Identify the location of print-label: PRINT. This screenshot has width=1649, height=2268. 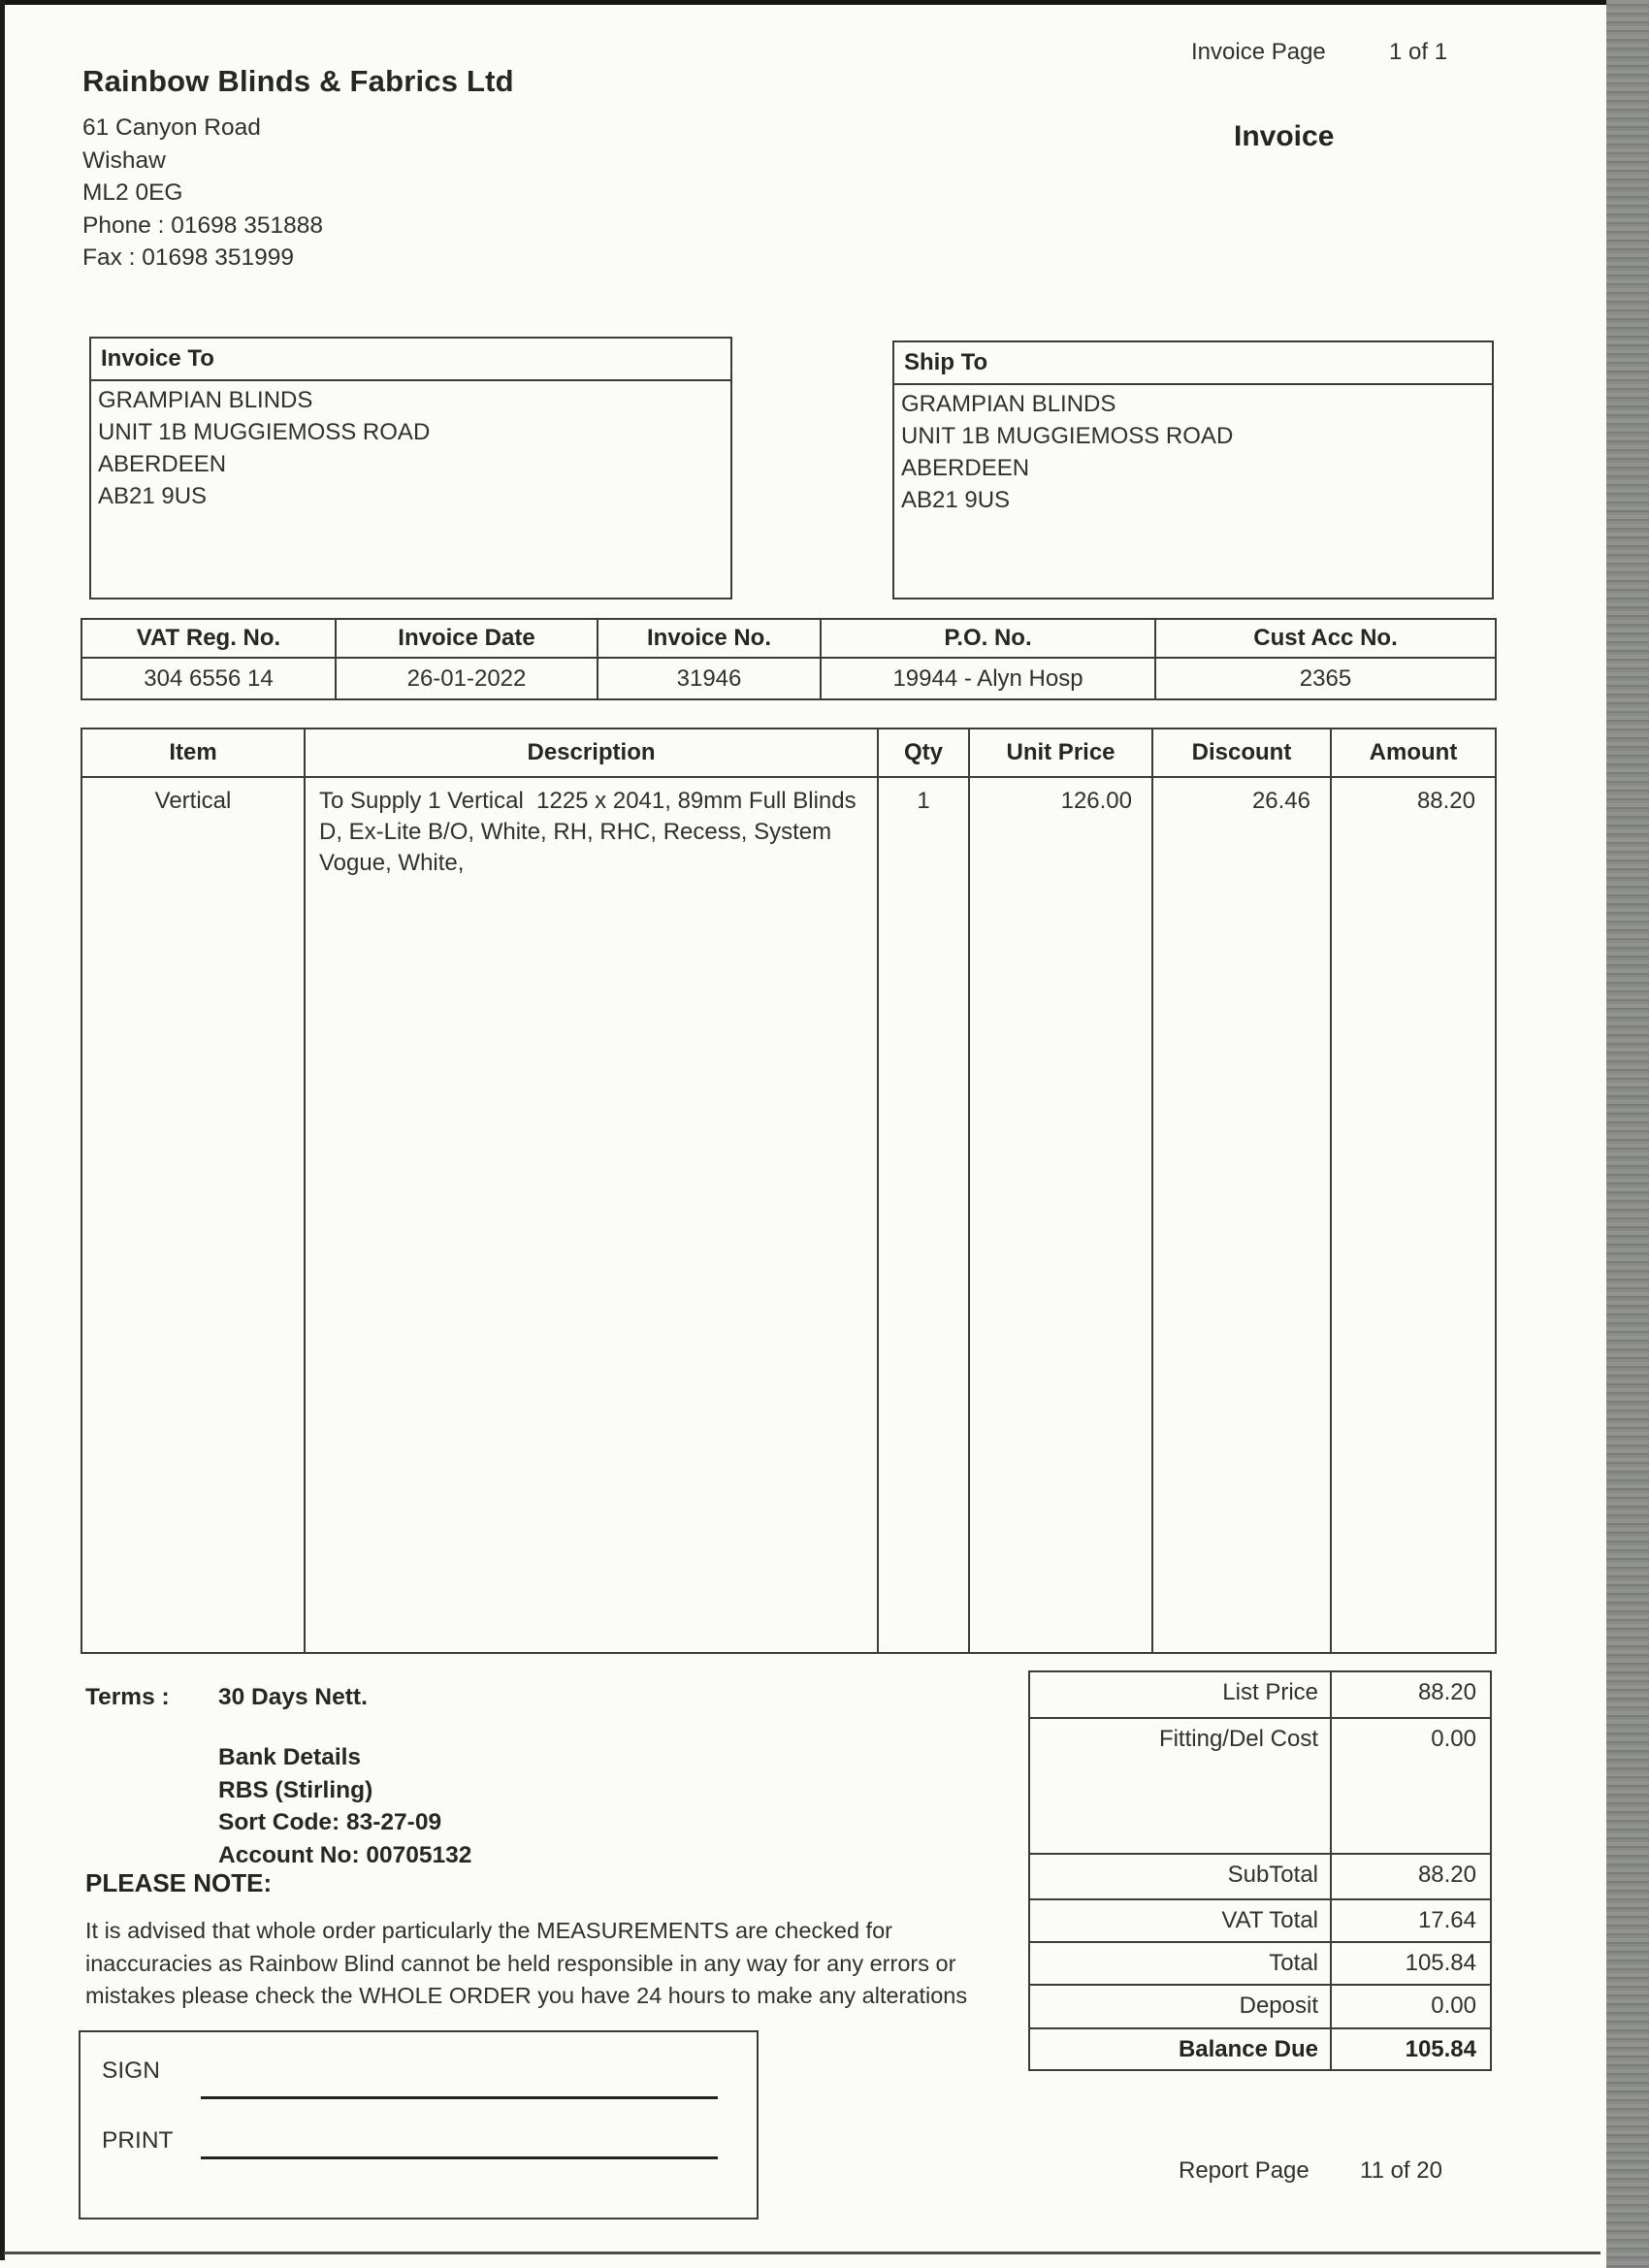
(138, 2140).